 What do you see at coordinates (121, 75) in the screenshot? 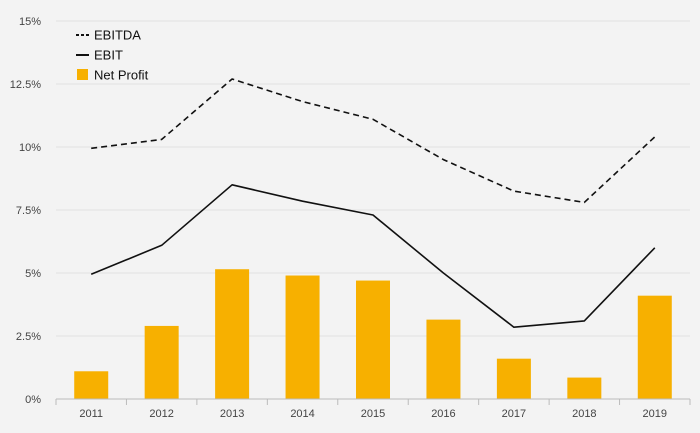
I see `legend-label: Net Profit` at bounding box center [121, 75].